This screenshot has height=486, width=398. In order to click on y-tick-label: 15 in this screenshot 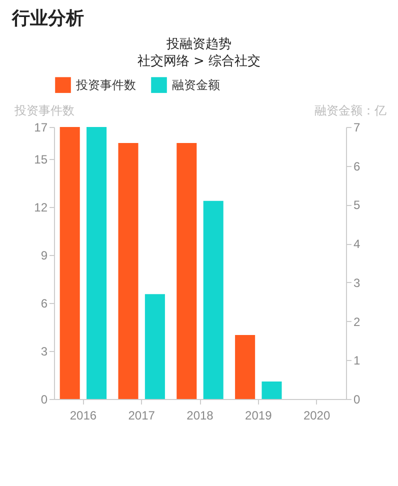, I will do `click(41, 159)`.